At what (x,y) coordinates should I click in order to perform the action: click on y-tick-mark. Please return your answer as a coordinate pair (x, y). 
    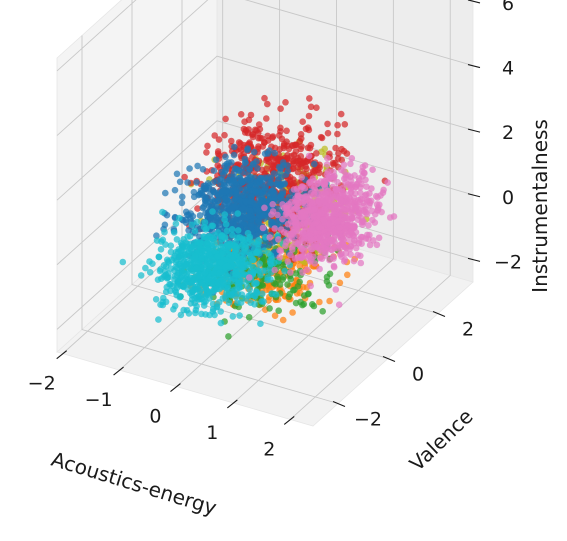
    Looking at the image, I should click on (439, 314).